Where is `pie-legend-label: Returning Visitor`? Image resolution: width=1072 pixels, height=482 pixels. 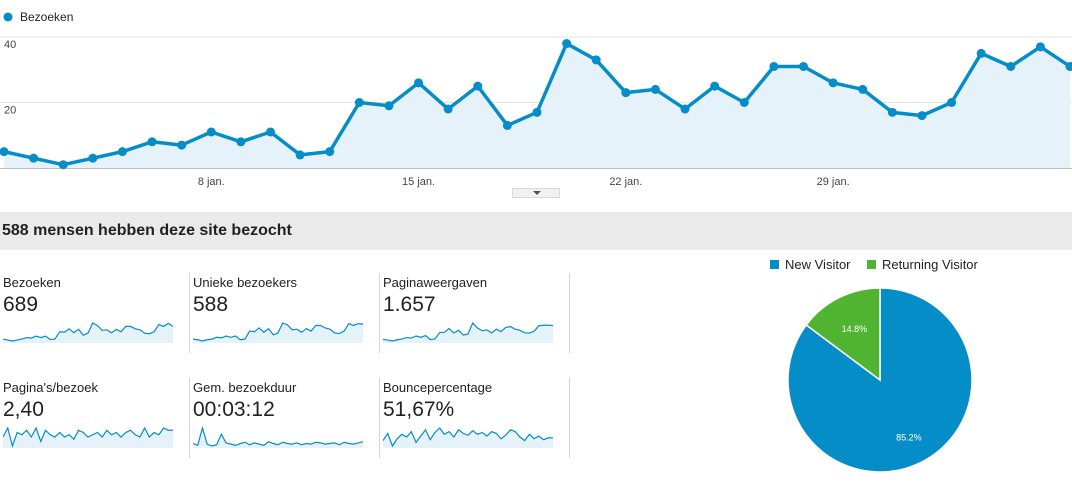 pie-legend-label: Returning Visitor is located at coordinates (930, 264).